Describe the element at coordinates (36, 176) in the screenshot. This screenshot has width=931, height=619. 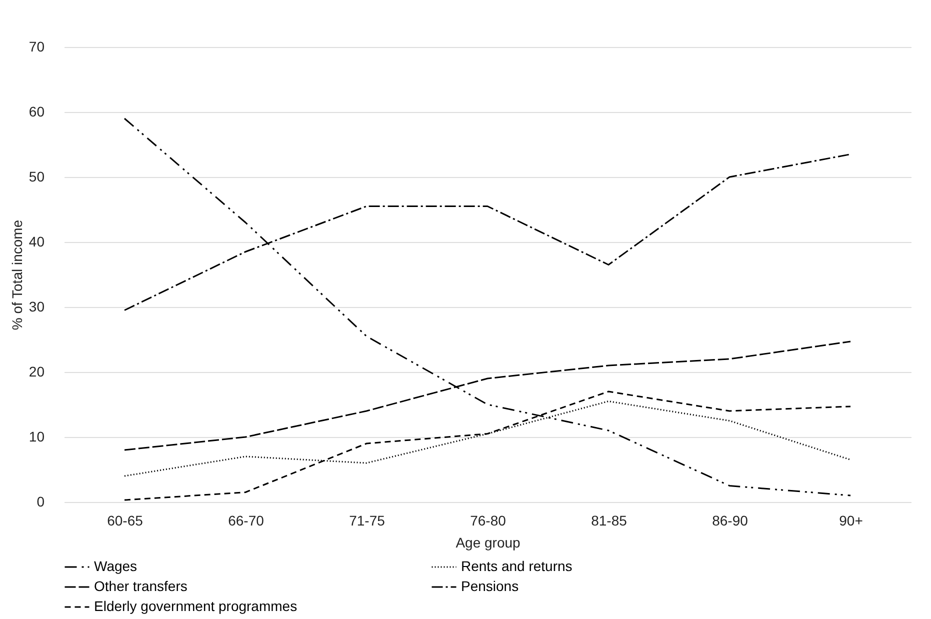
I see `y-tick-label: 50` at that location.